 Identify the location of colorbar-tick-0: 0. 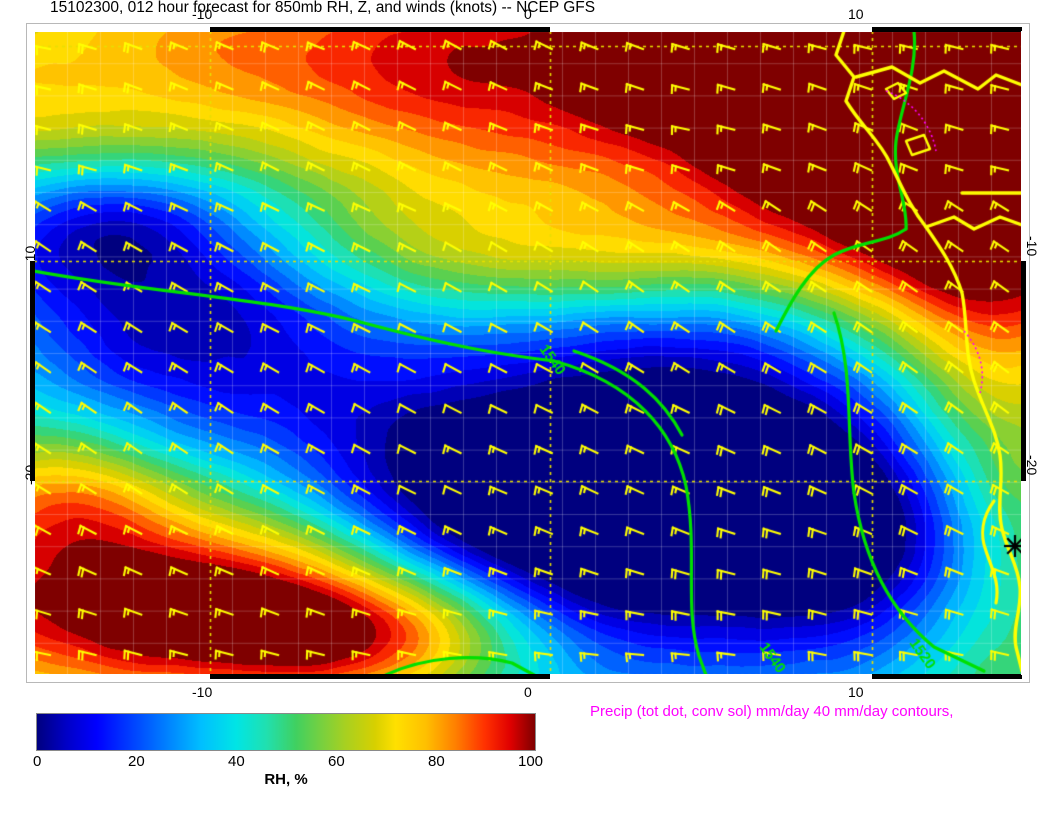
(37, 761).